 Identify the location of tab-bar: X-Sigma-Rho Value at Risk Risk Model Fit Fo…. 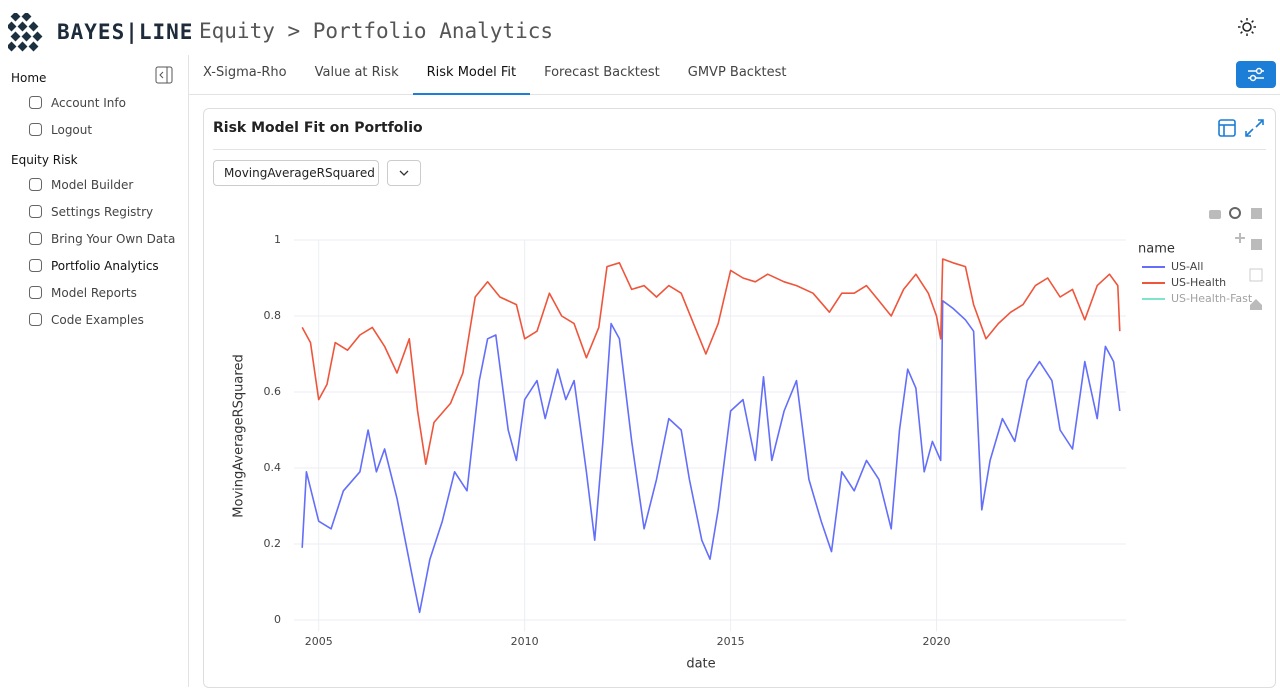
(734, 75).